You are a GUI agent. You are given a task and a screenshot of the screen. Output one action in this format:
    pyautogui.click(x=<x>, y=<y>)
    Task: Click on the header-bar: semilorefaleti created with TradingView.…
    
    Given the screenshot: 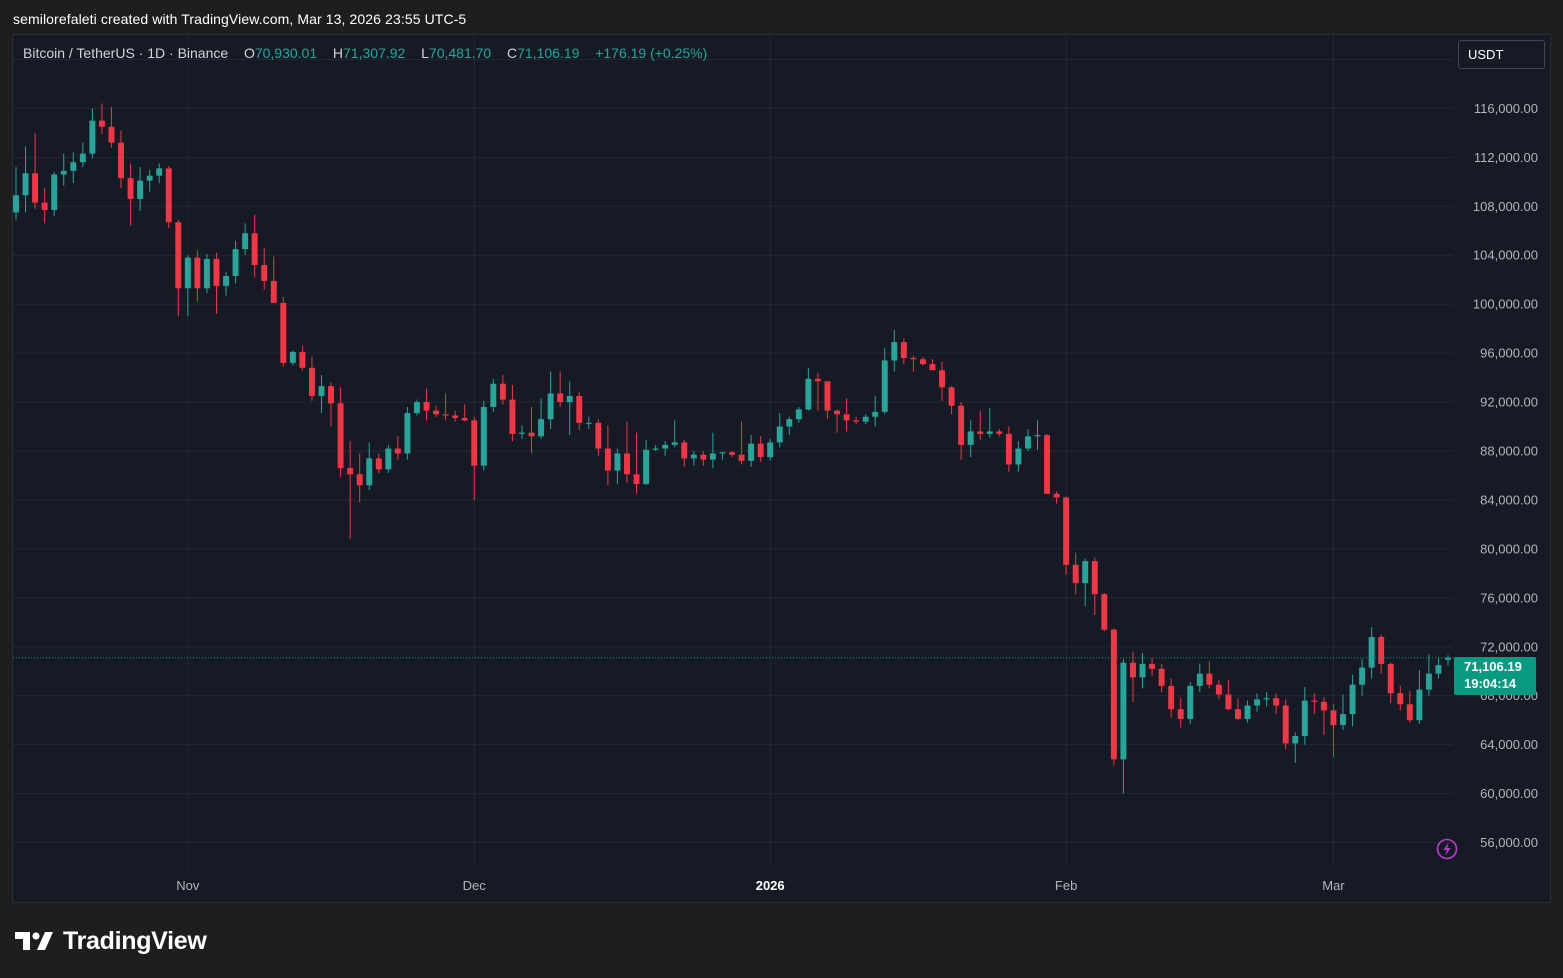 What is the action you would take?
    pyautogui.click(x=781, y=18)
    